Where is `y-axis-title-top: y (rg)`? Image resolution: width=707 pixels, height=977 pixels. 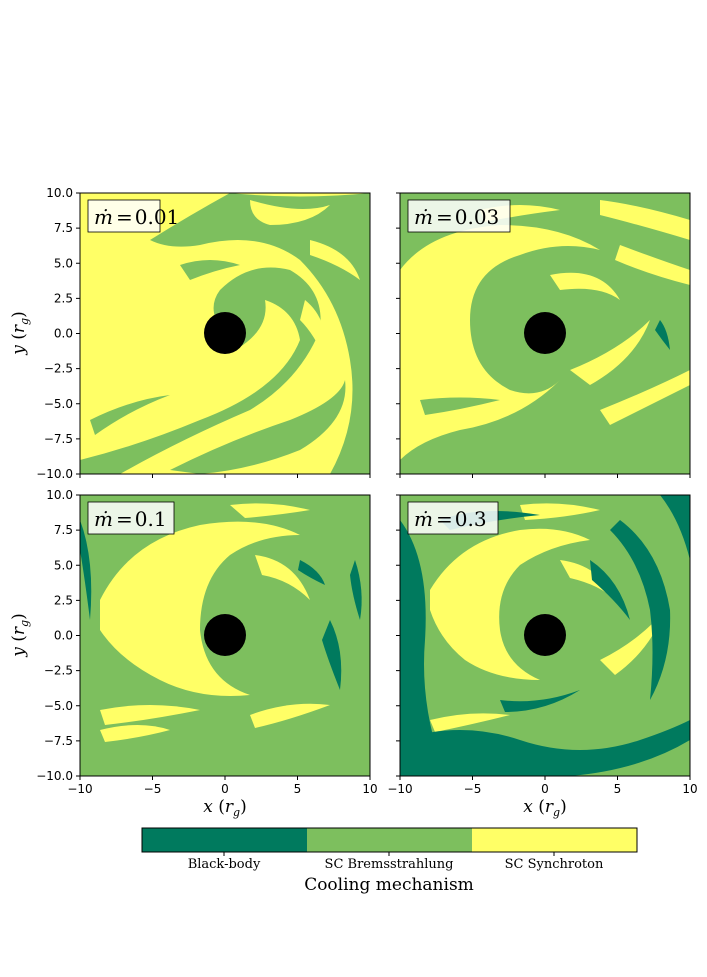
y-axis-title-top: y (rg) is located at coordinates (20, 333).